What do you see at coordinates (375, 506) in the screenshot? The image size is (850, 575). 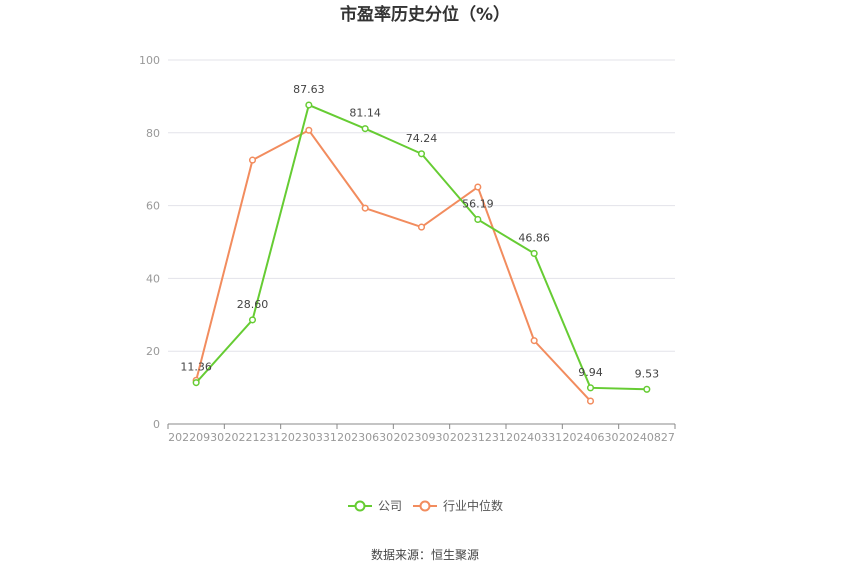 I see `legend-item: 公司` at bounding box center [375, 506].